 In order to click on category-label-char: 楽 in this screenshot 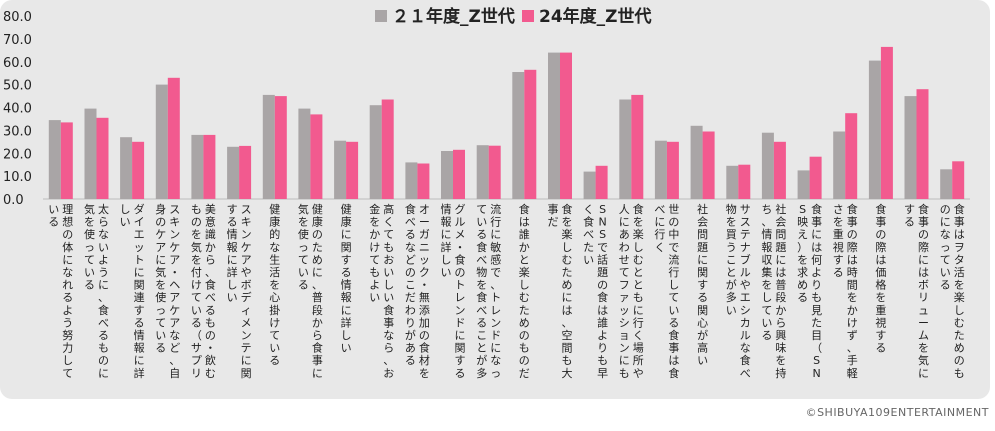, I will do `click(638, 234)`.